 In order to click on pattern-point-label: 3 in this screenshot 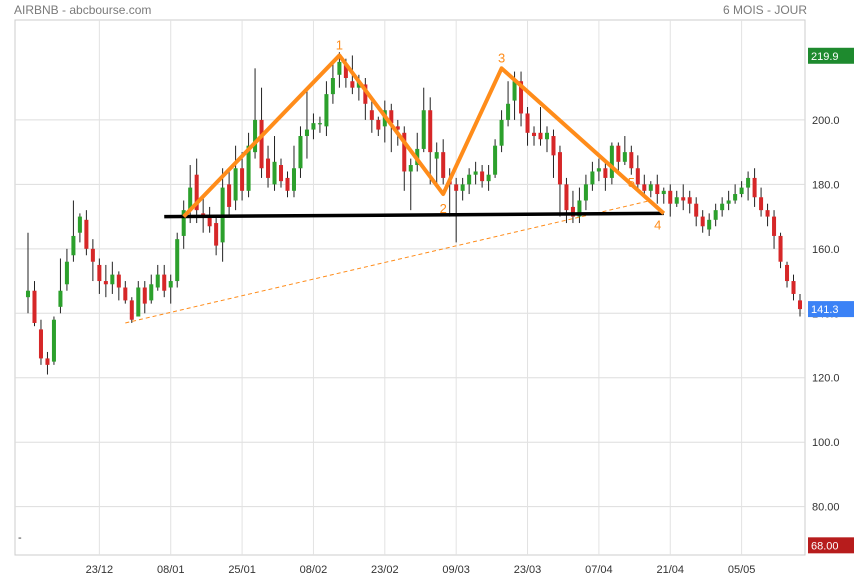, I will do `click(501, 57)`.